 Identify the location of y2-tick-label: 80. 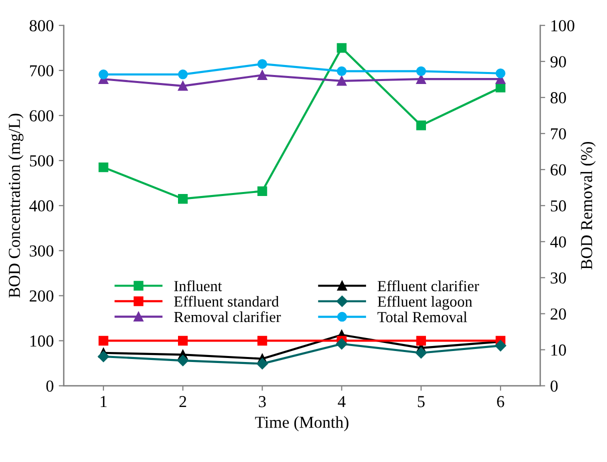
(558, 98).